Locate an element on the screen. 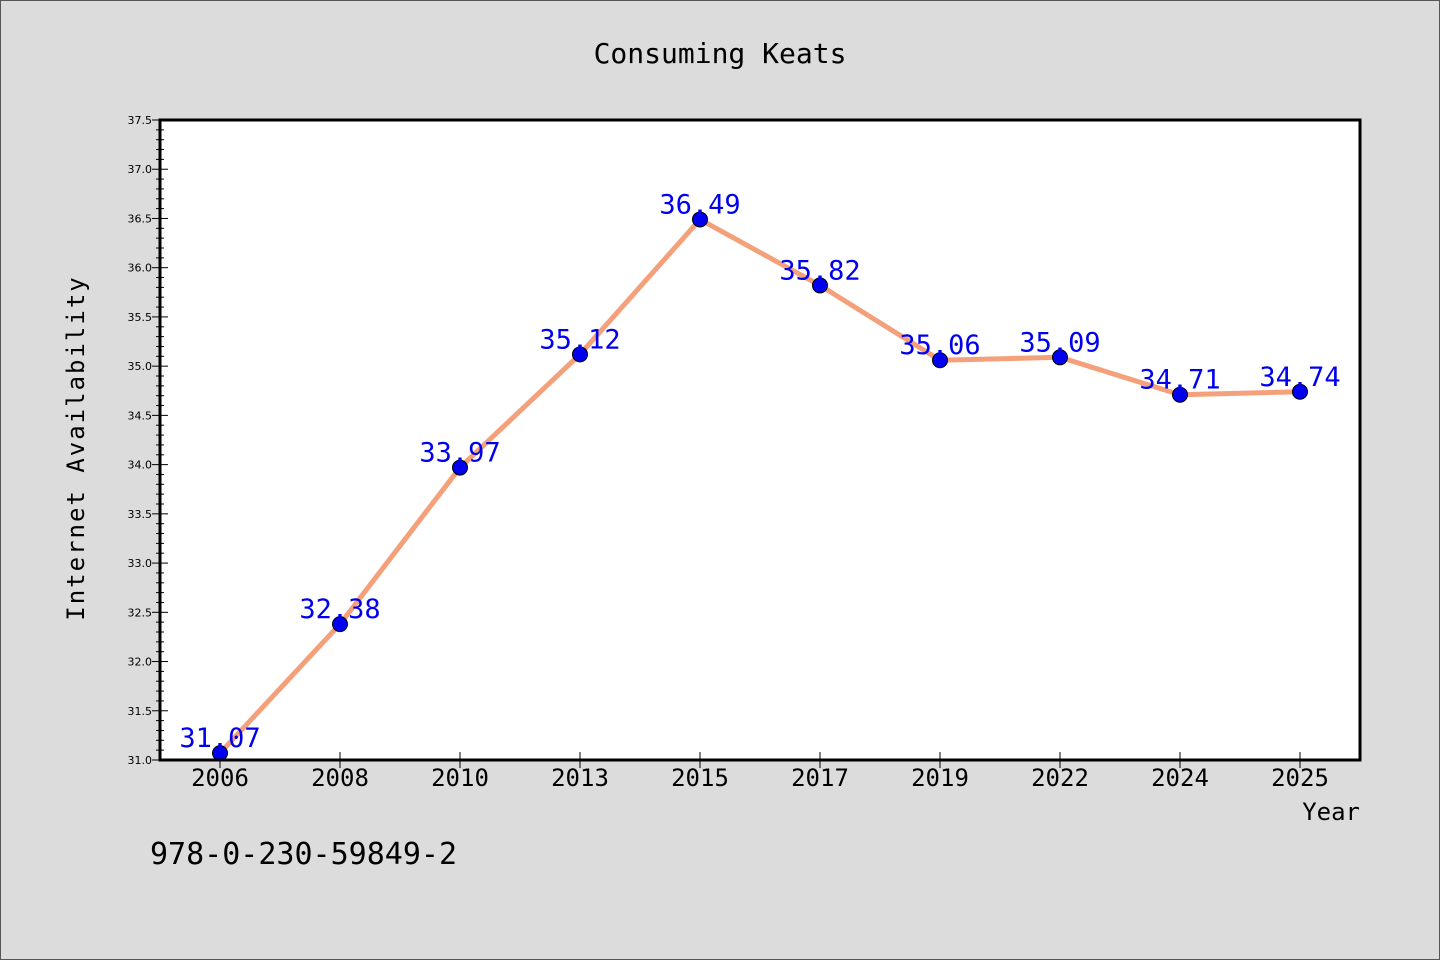 The height and width of the screenshot is (960, 1440). y-tick-label: 32.0 is located at coordinates (140, 662).